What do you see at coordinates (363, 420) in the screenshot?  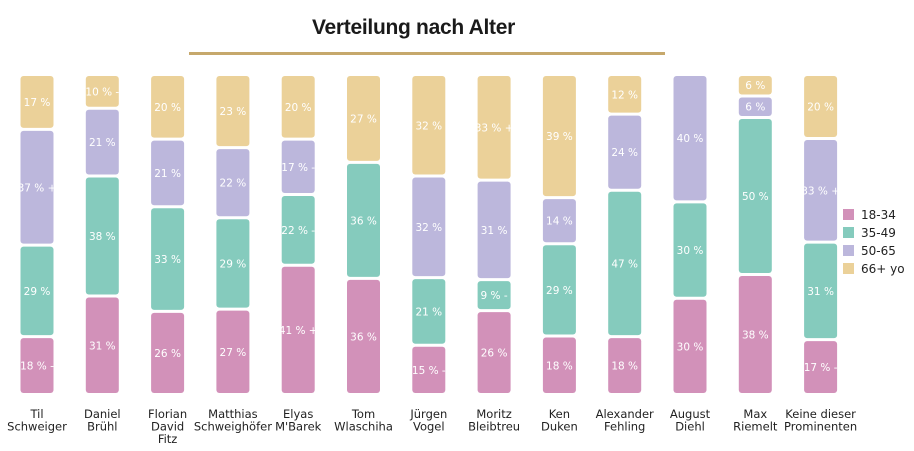 I see `x-tick-label-tom-wlaschiha: Tom Wlaschiha` at bounding box center [363, 420].